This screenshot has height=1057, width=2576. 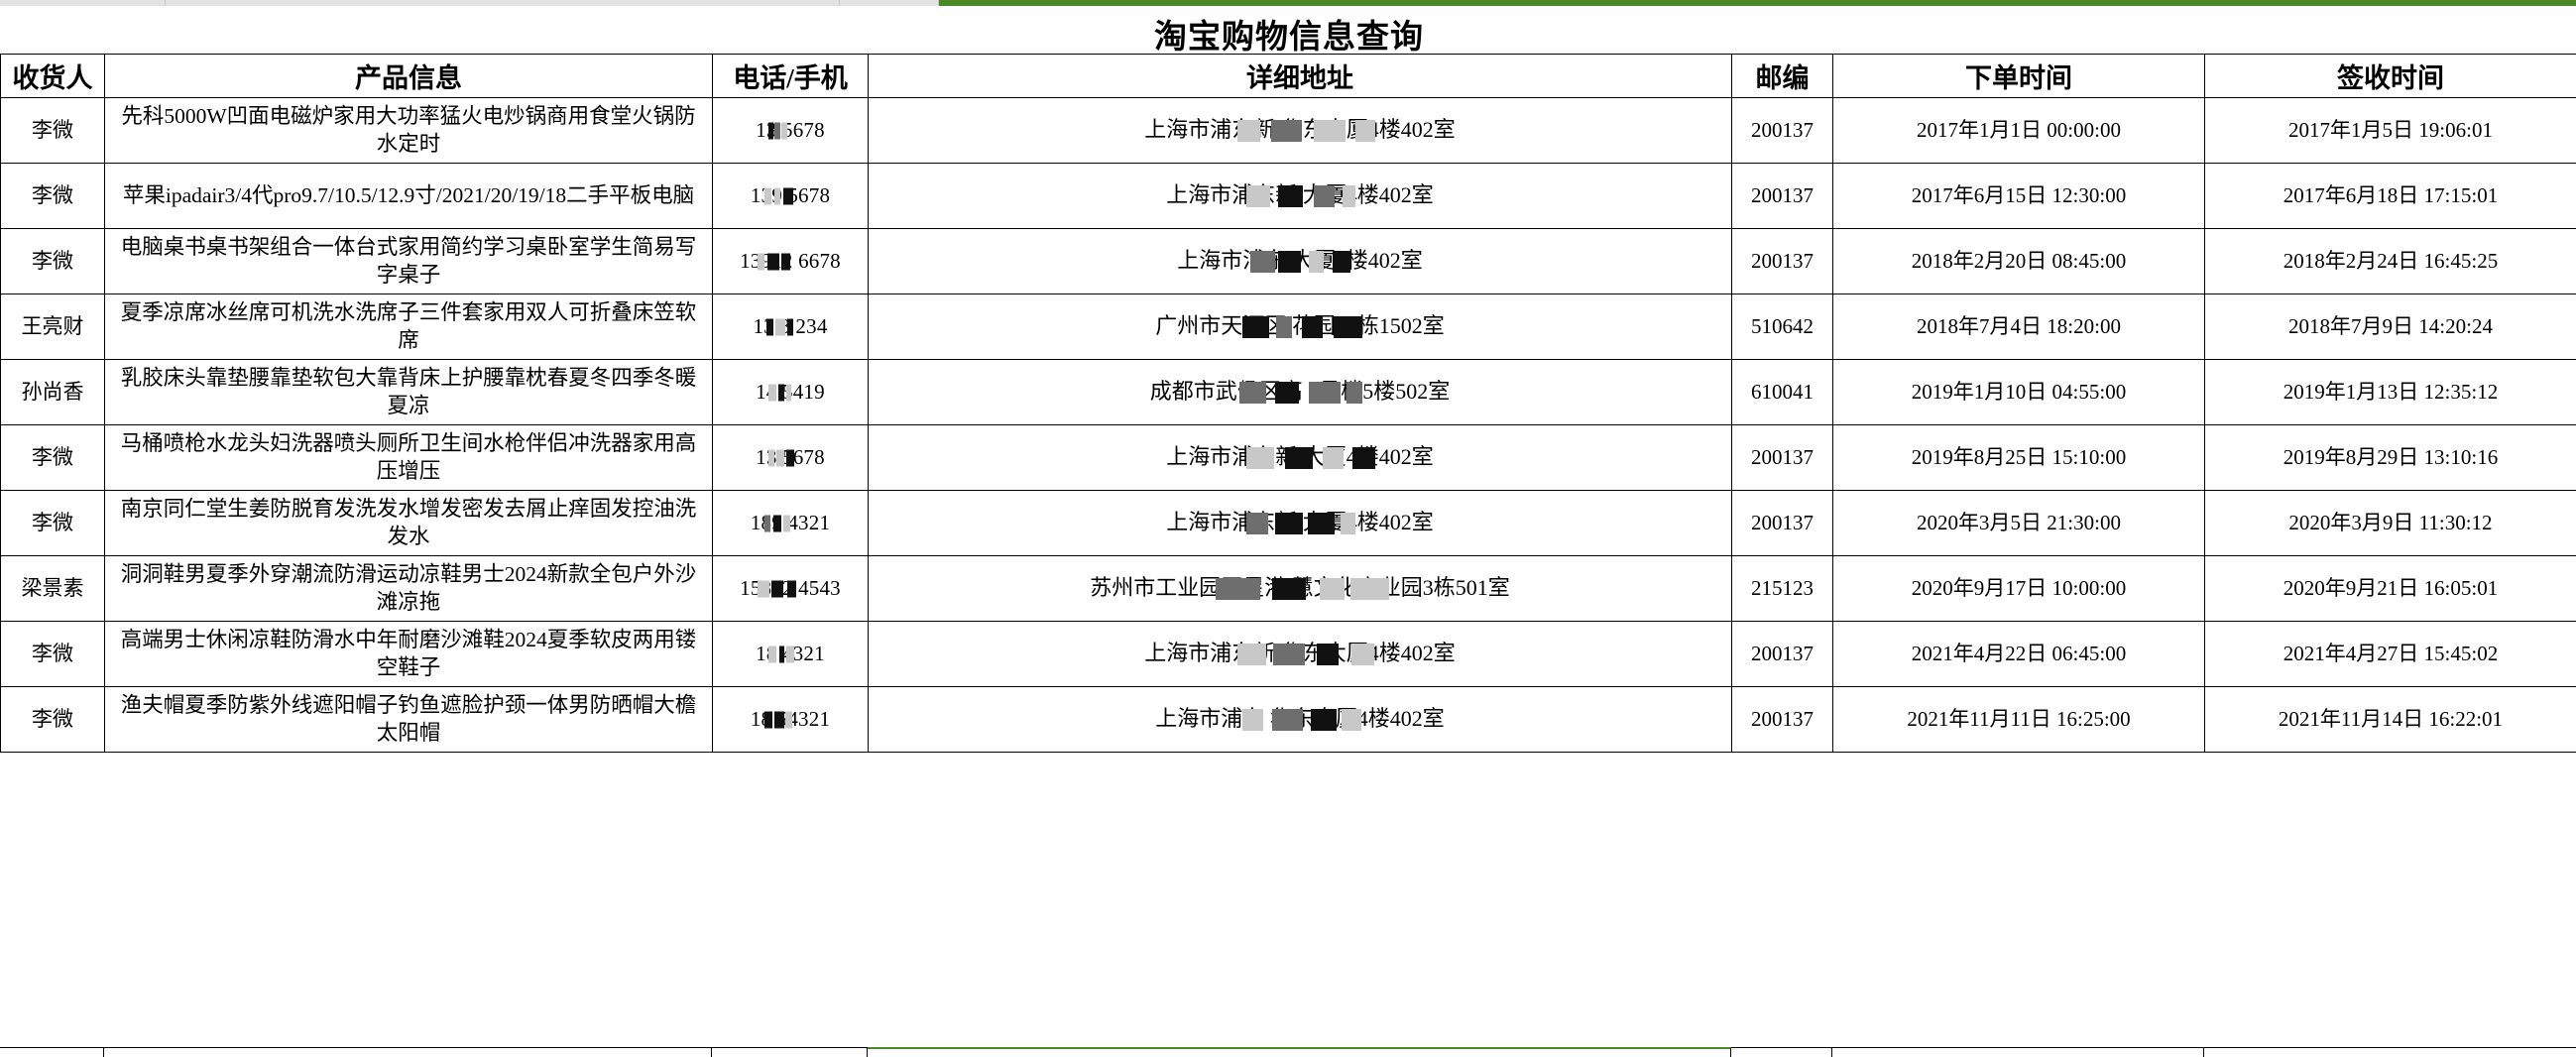 What do you see at coordinates (2019, 76) in the screenshot?
I see `column-header-order: 下单时间` at bounding box center [2019, 76].